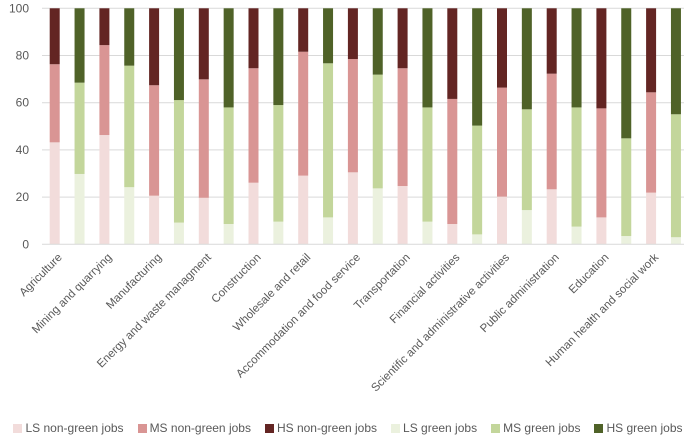 The image size is (696, 442). I want to click on legend-item: HS green jobs, so click(638, 428).